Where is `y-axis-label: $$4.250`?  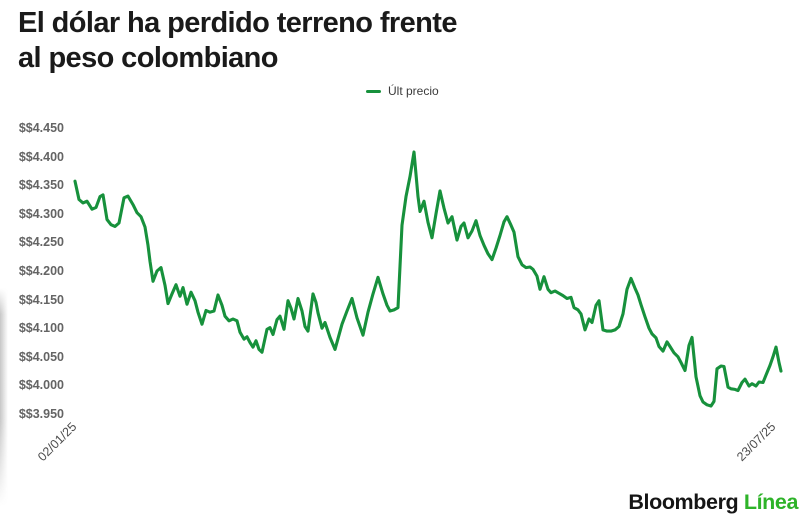
y-axis-label: $$4.250 is located at coordinates (41, 242).